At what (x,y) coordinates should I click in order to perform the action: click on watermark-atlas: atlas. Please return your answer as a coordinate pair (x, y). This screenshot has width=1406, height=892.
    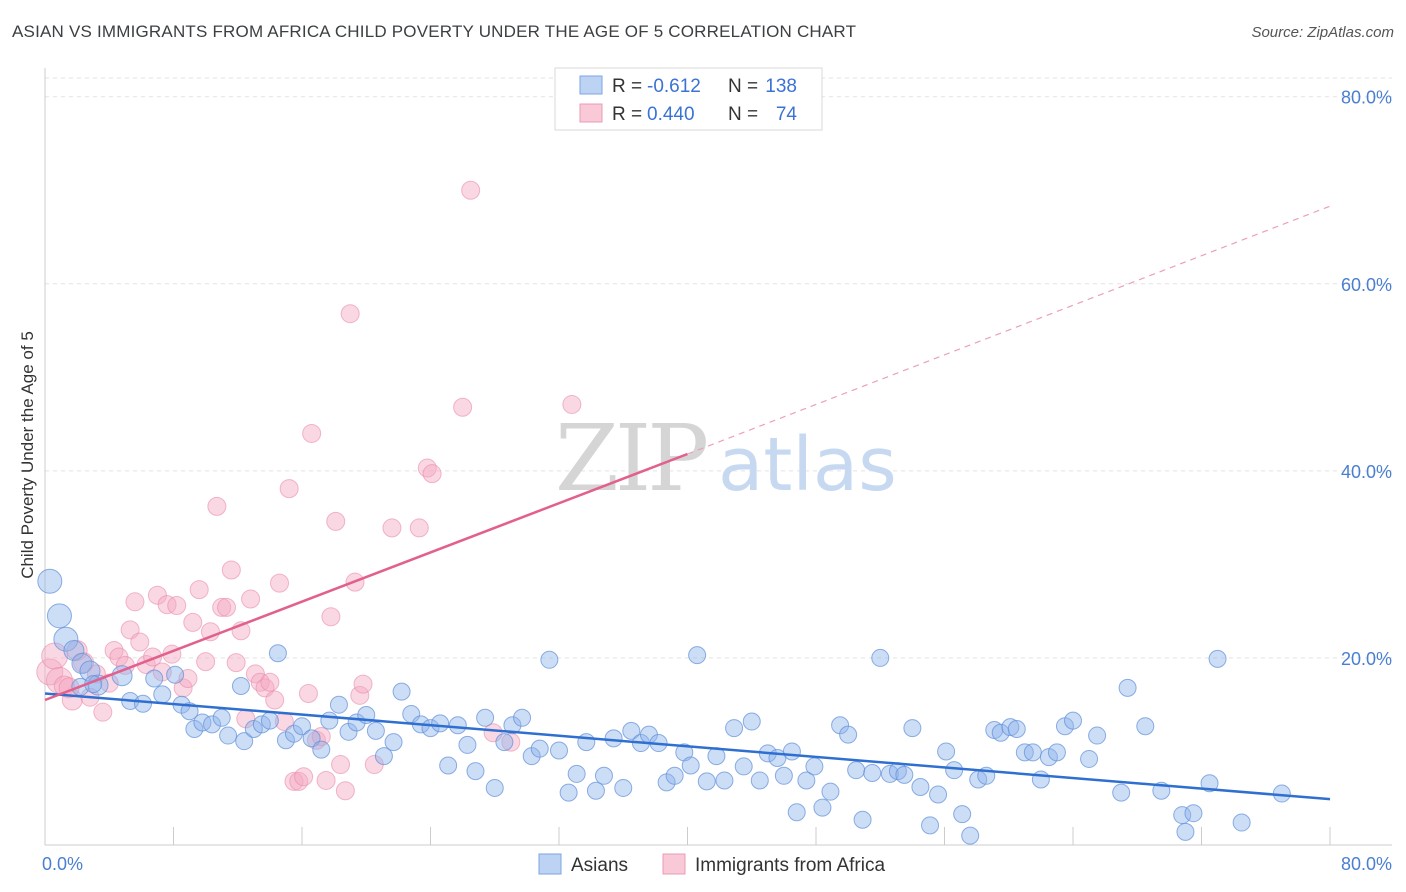
    Looking at the image, I should click on (807, 465).